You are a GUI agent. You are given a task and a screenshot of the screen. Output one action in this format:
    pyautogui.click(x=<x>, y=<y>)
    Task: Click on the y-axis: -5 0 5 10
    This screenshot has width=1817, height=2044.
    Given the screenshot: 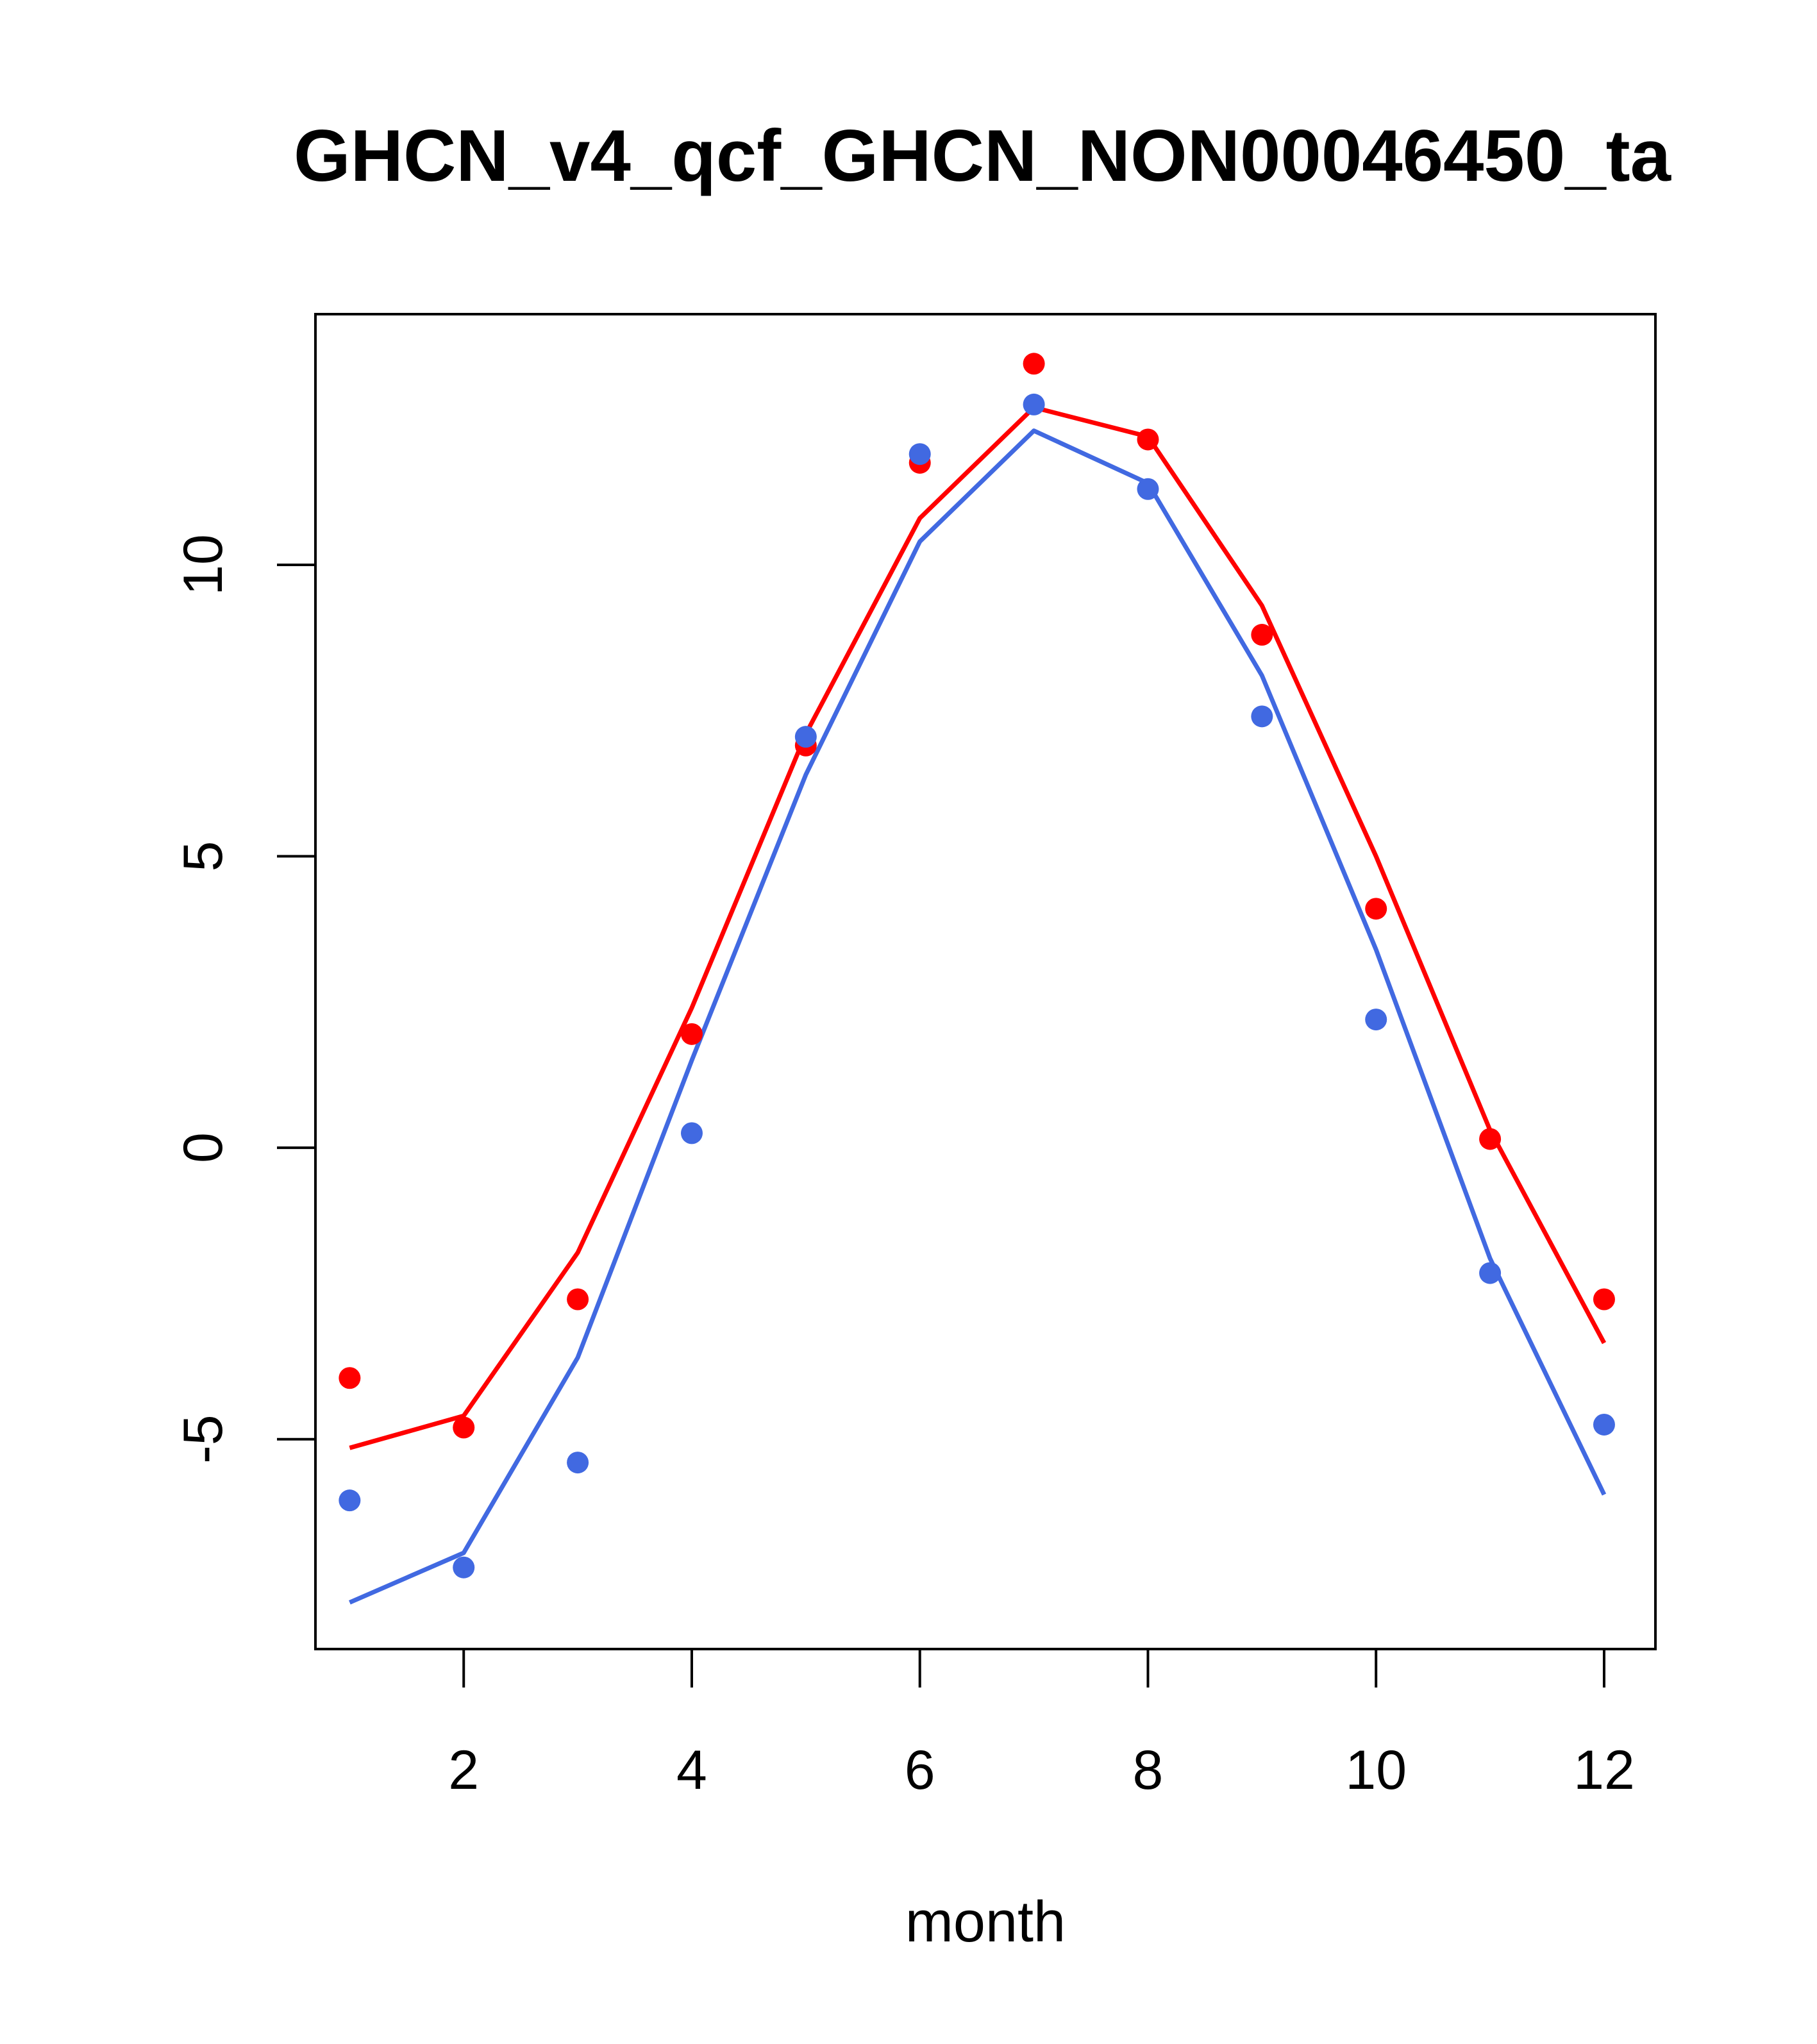 What is the action you would take?
    pyautogui.click(x=245, y=999)
    